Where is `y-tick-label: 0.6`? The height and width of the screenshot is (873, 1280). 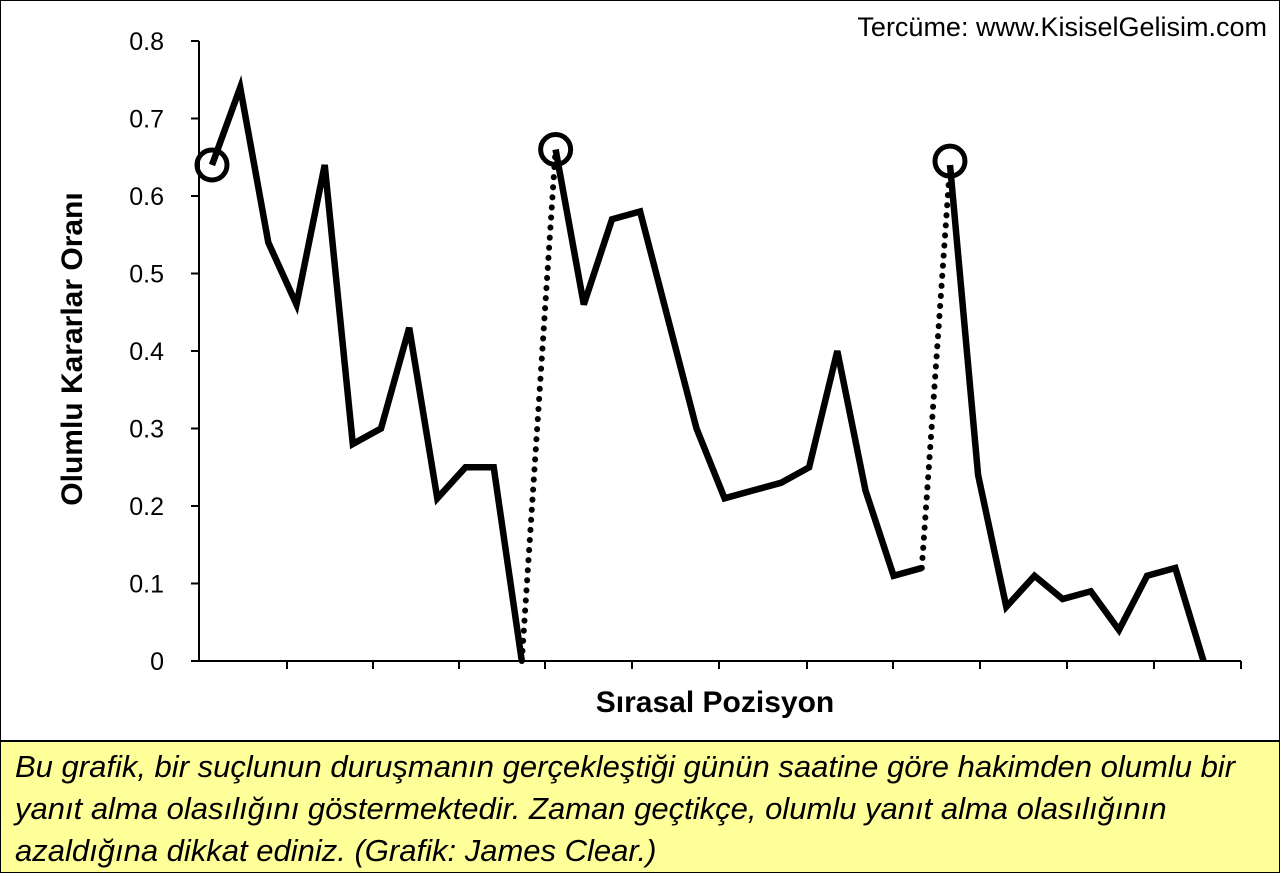 y-tick-label: 0.6 is located at coordinates (146, 197).